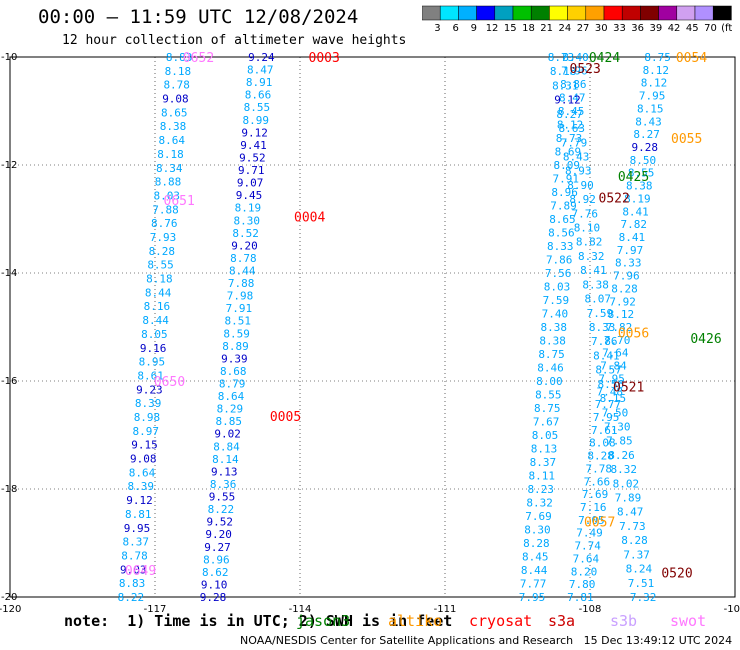  What do you see at coordinates (222, 497) in the screenshot?
I see `wave-height-value: 9.55` at bounding box center [222, 497].